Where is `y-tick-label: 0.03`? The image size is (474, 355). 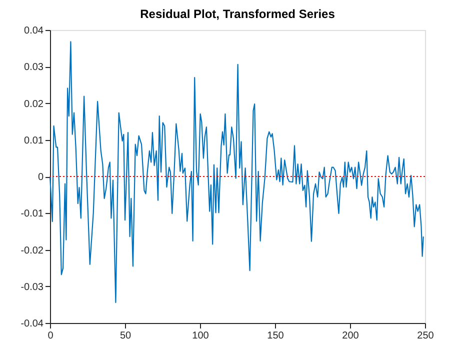 y-tick-label: 0.03 is located at coordinates (34, 68).